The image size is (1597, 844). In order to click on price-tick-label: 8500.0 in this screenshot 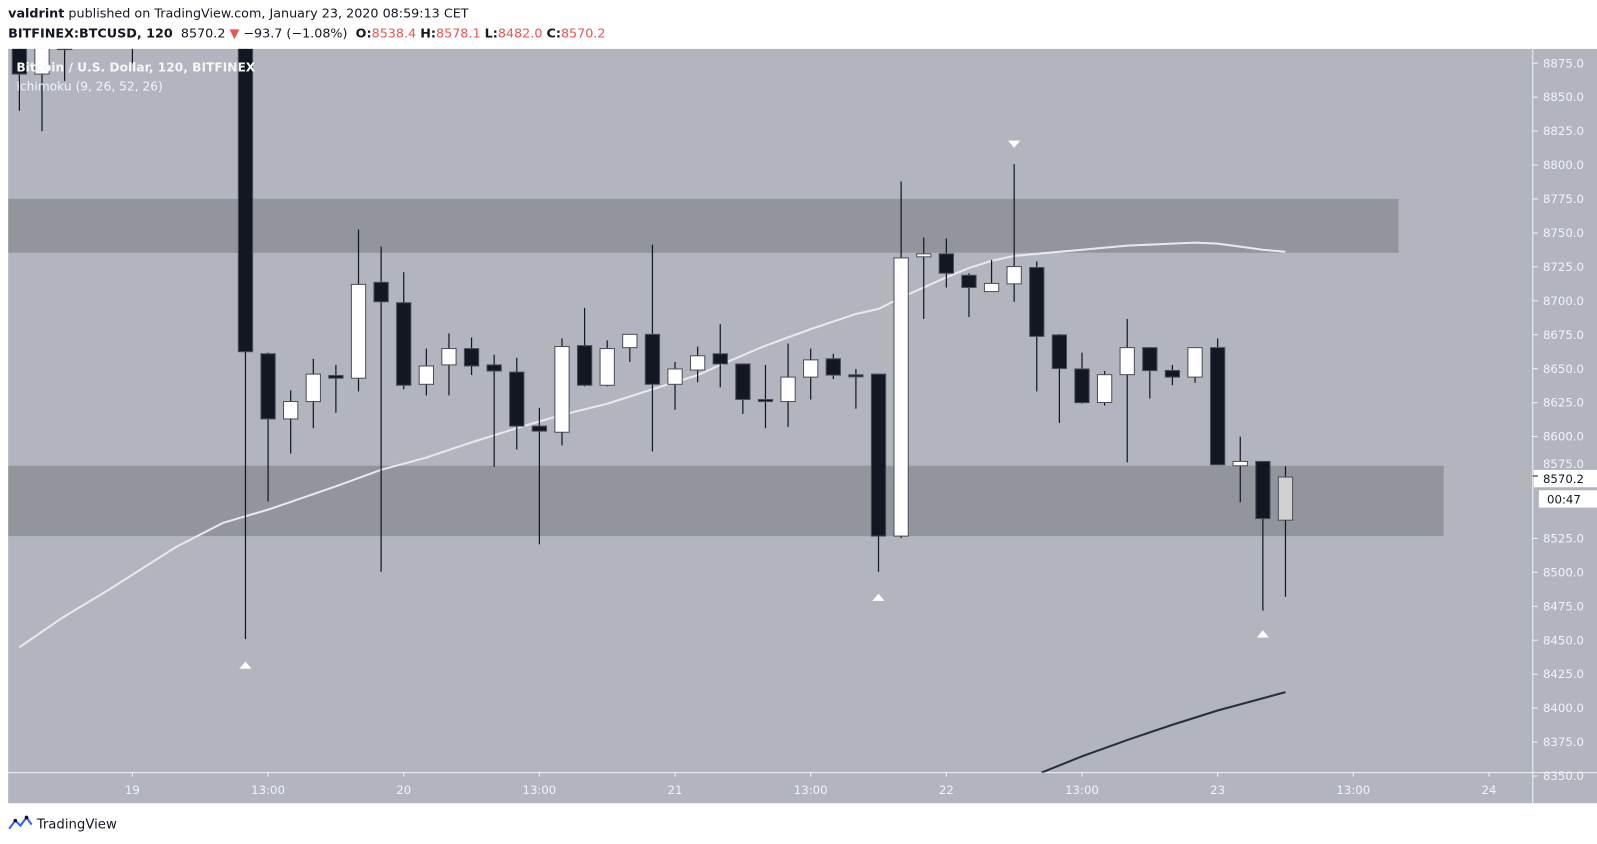, I will do `click(1563, 572)`.